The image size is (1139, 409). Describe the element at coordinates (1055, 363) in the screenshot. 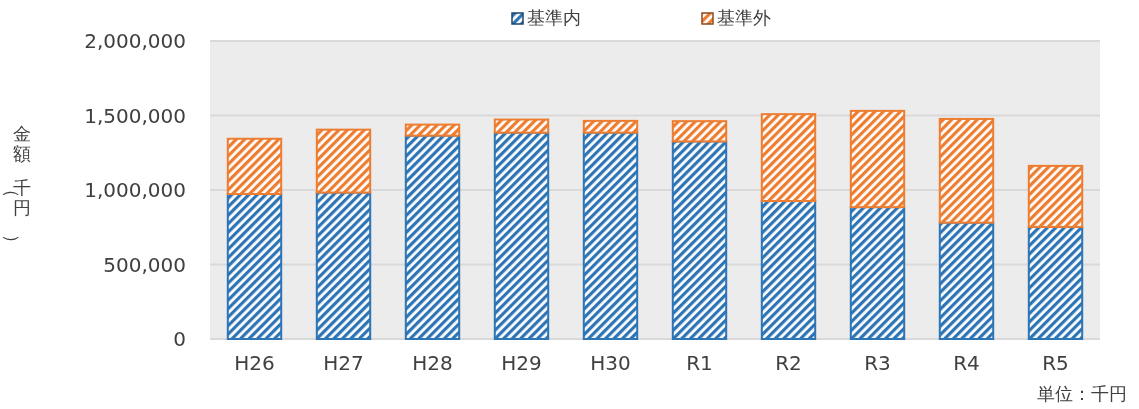

I see `x-tick-label: R5` at that location.